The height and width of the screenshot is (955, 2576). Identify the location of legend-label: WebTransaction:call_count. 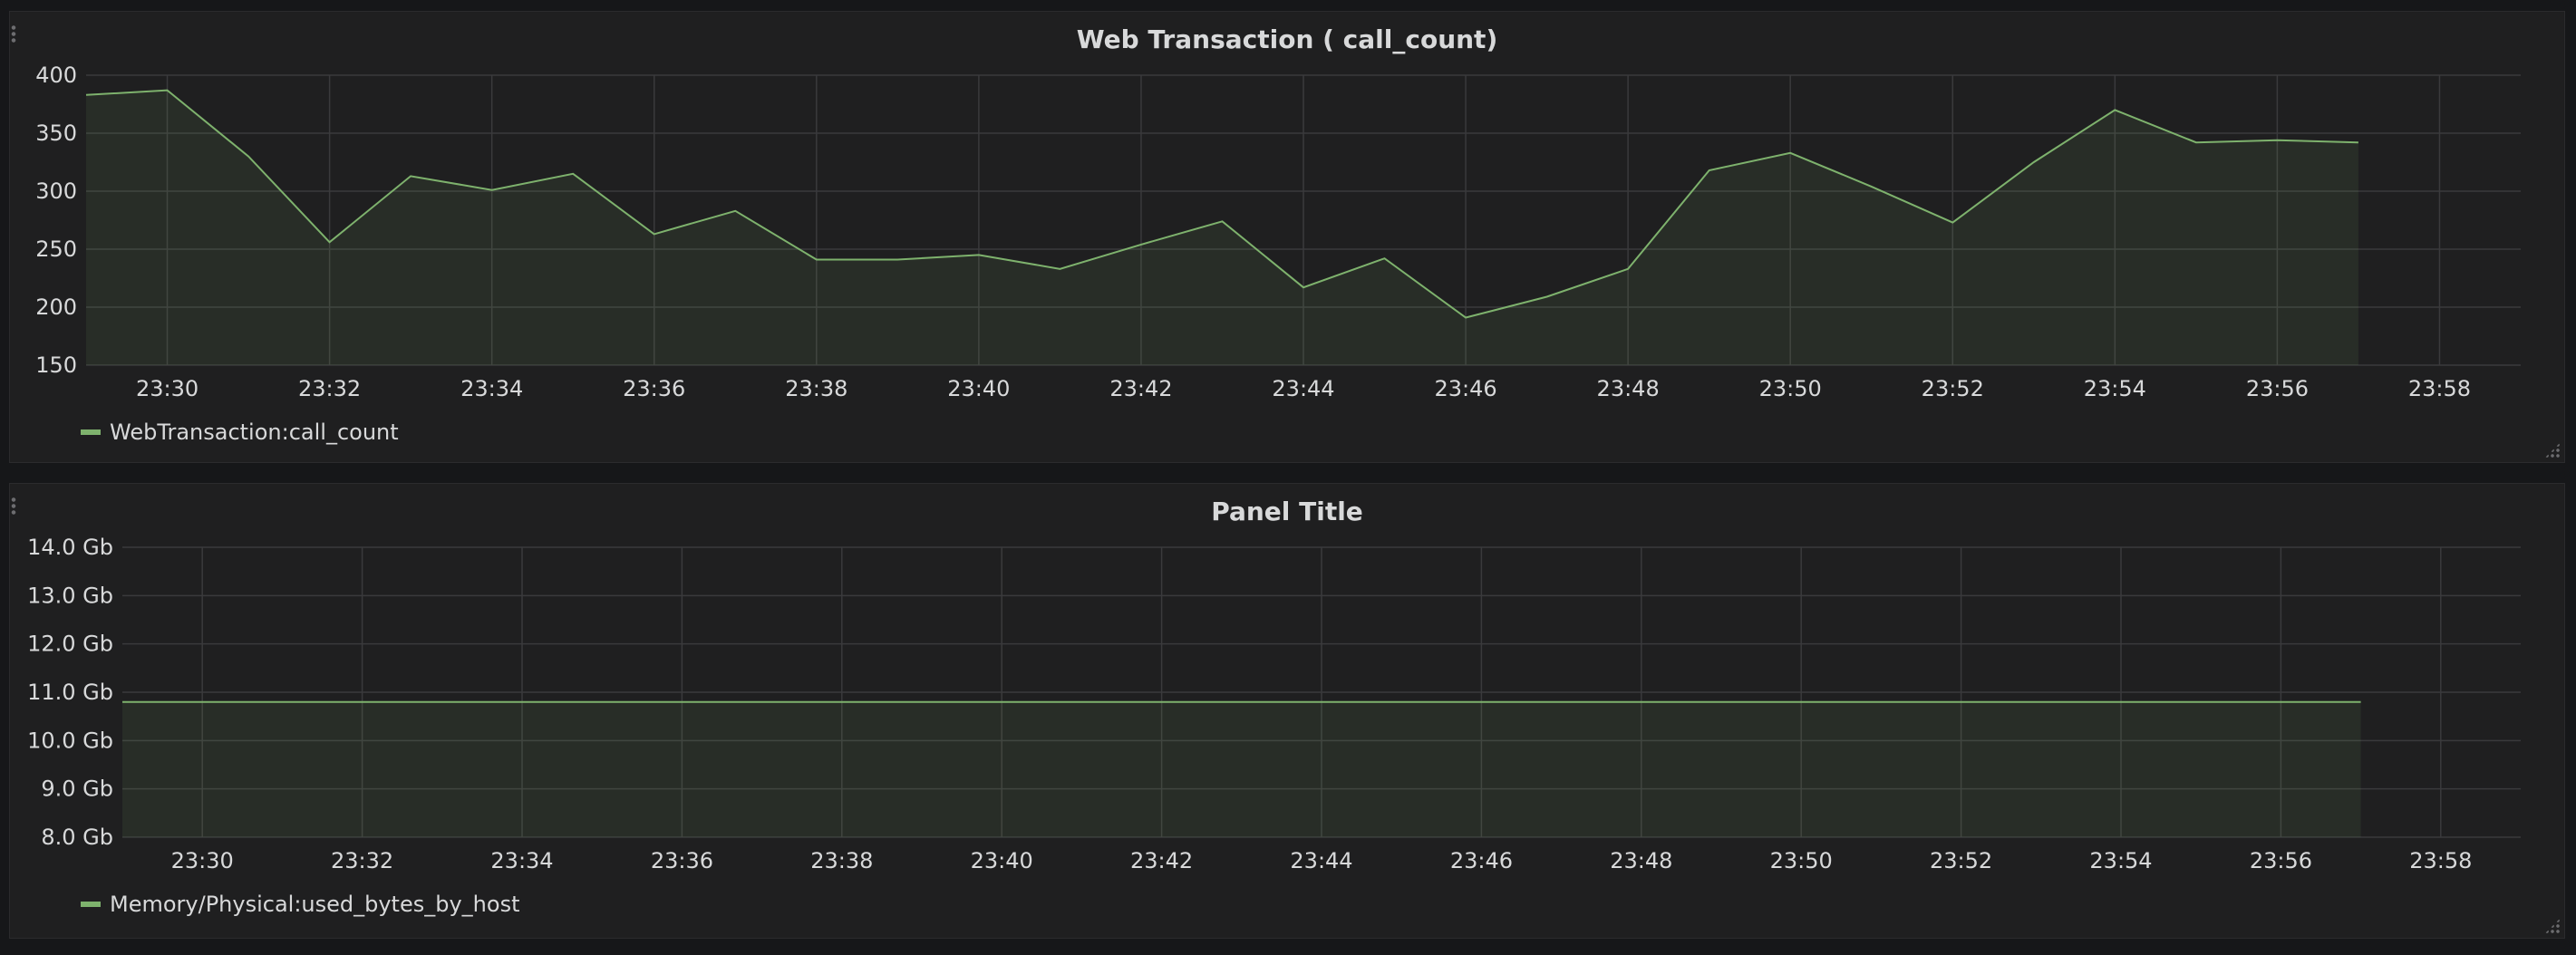
(254, 433).